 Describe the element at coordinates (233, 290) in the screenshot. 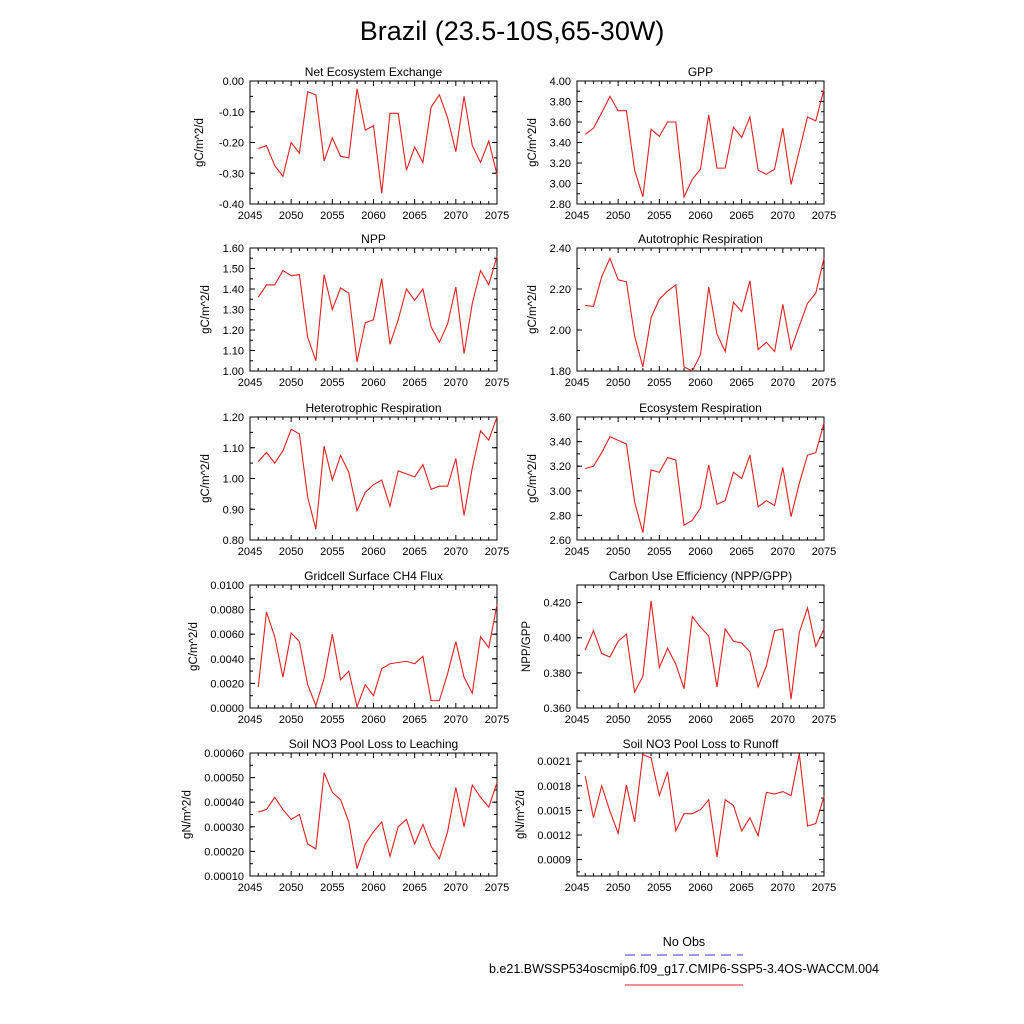

I see `y-tick-label: 1.40` at that location.